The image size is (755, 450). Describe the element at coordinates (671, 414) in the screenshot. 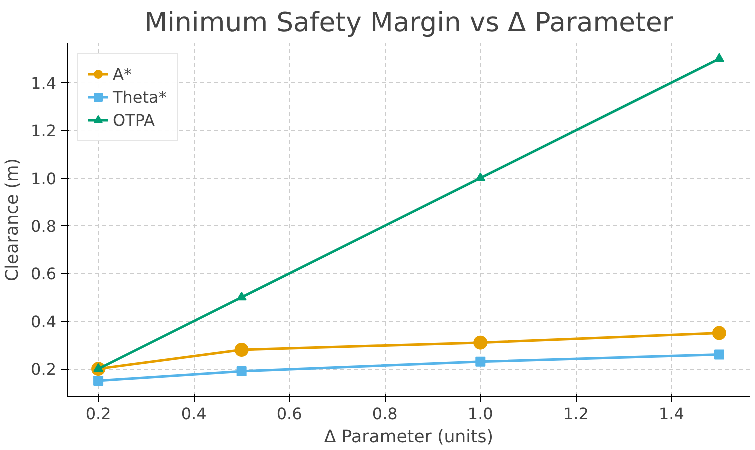

I see `x-tick-label: 1.4` at that location.